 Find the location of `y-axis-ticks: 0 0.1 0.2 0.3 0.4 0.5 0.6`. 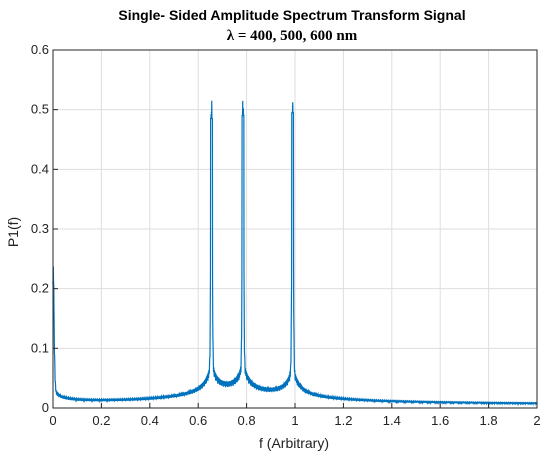

y-axis-ticks: 0 0.1 0.2 0.3 0.4 0.5 0.6 is located at coordinates (44, 228).